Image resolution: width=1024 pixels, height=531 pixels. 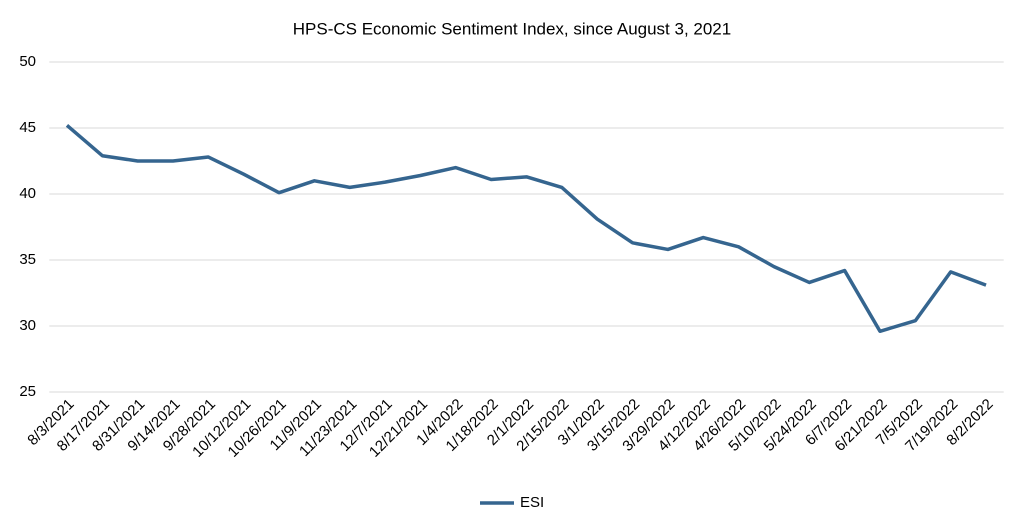 I want to click on y-tick-label: 35, so click(x=27, y=259).